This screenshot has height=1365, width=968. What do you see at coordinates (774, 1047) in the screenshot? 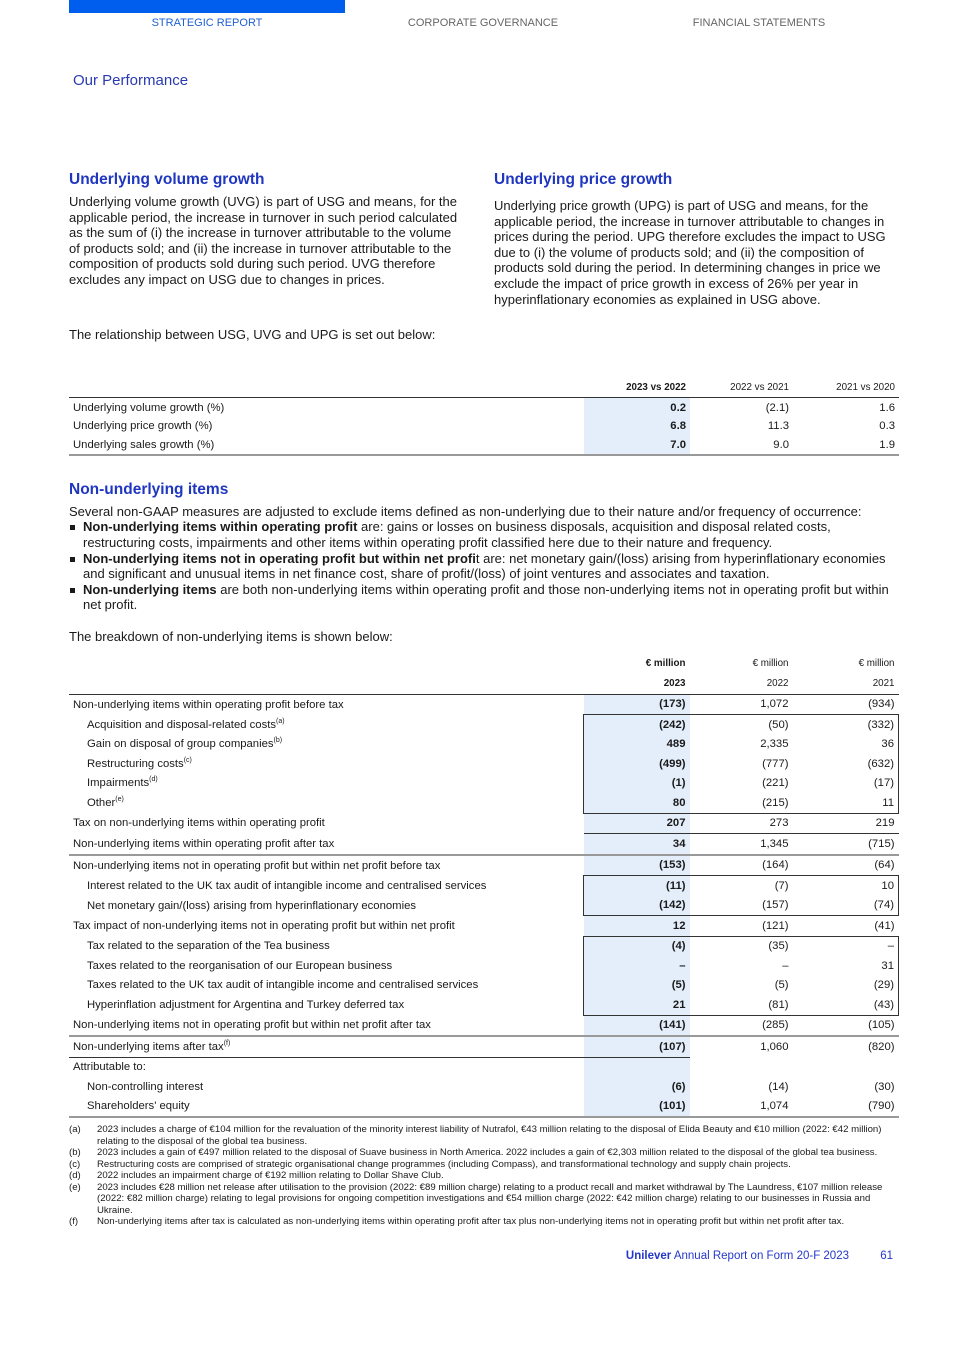
I see `cell-value: 1,060` at bounding box center [774, 1047].